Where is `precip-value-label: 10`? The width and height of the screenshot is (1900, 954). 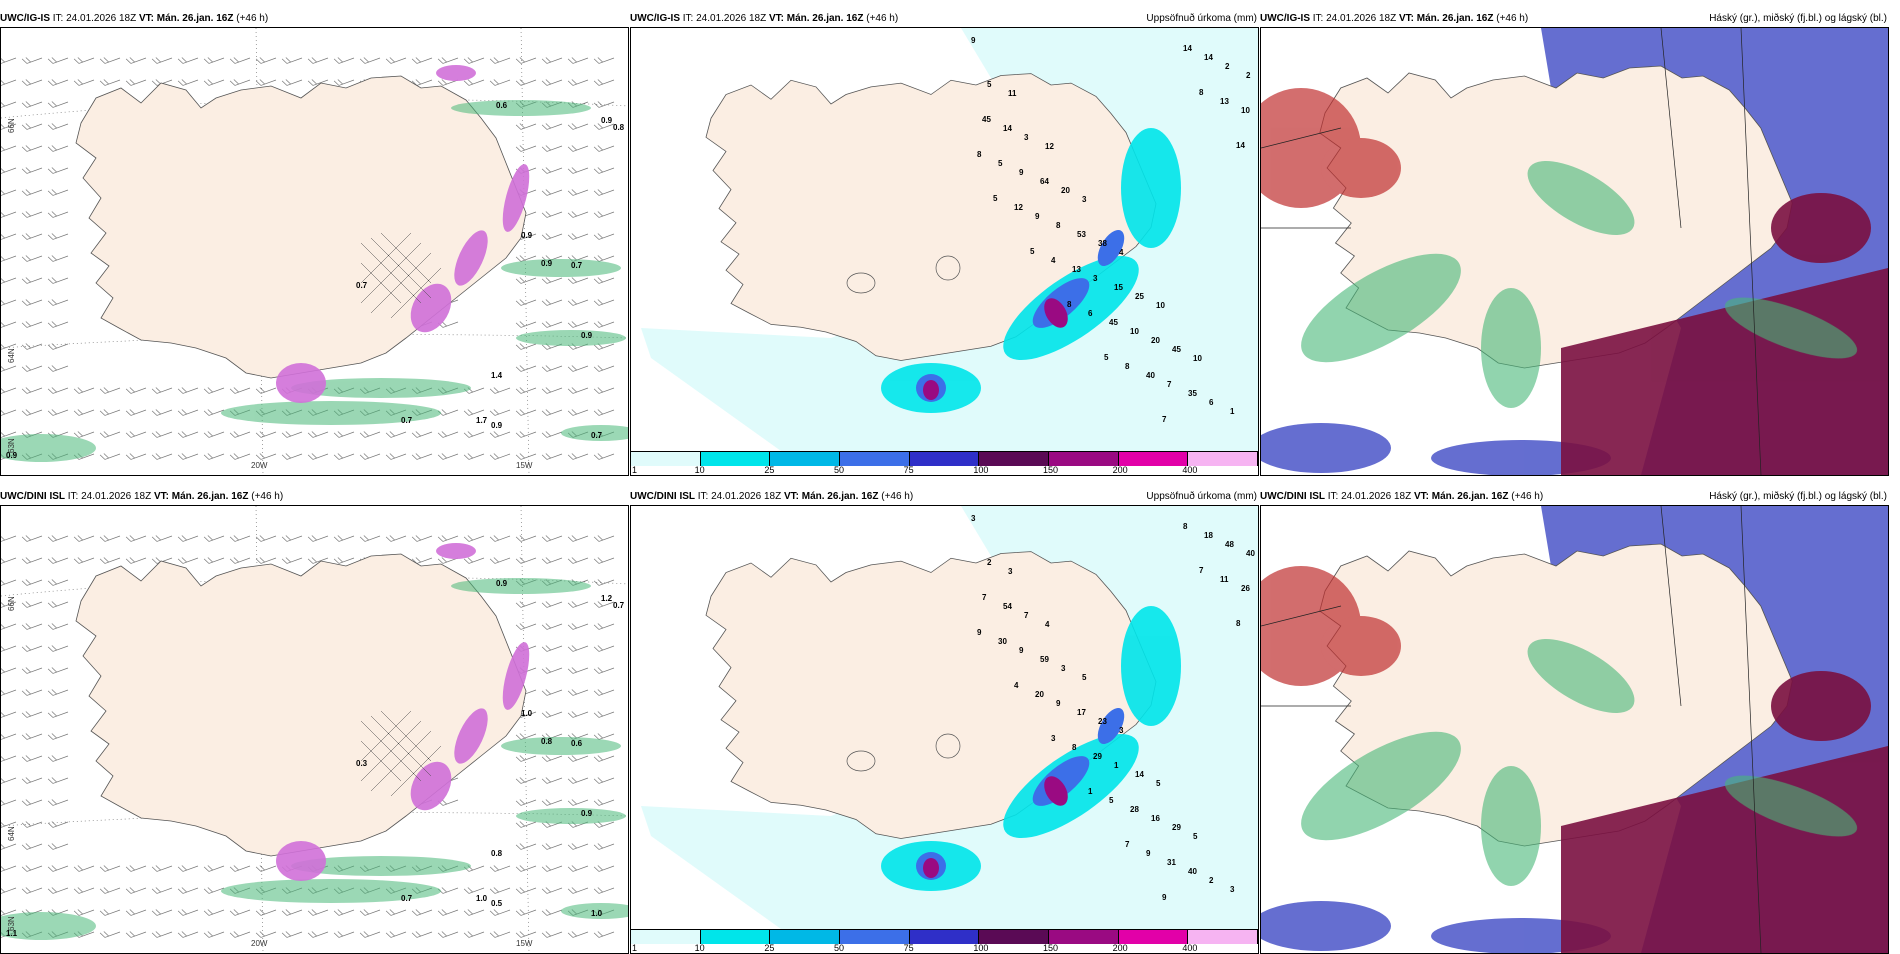 precip-value-label: 10 is located at coordinates (1160, 305).